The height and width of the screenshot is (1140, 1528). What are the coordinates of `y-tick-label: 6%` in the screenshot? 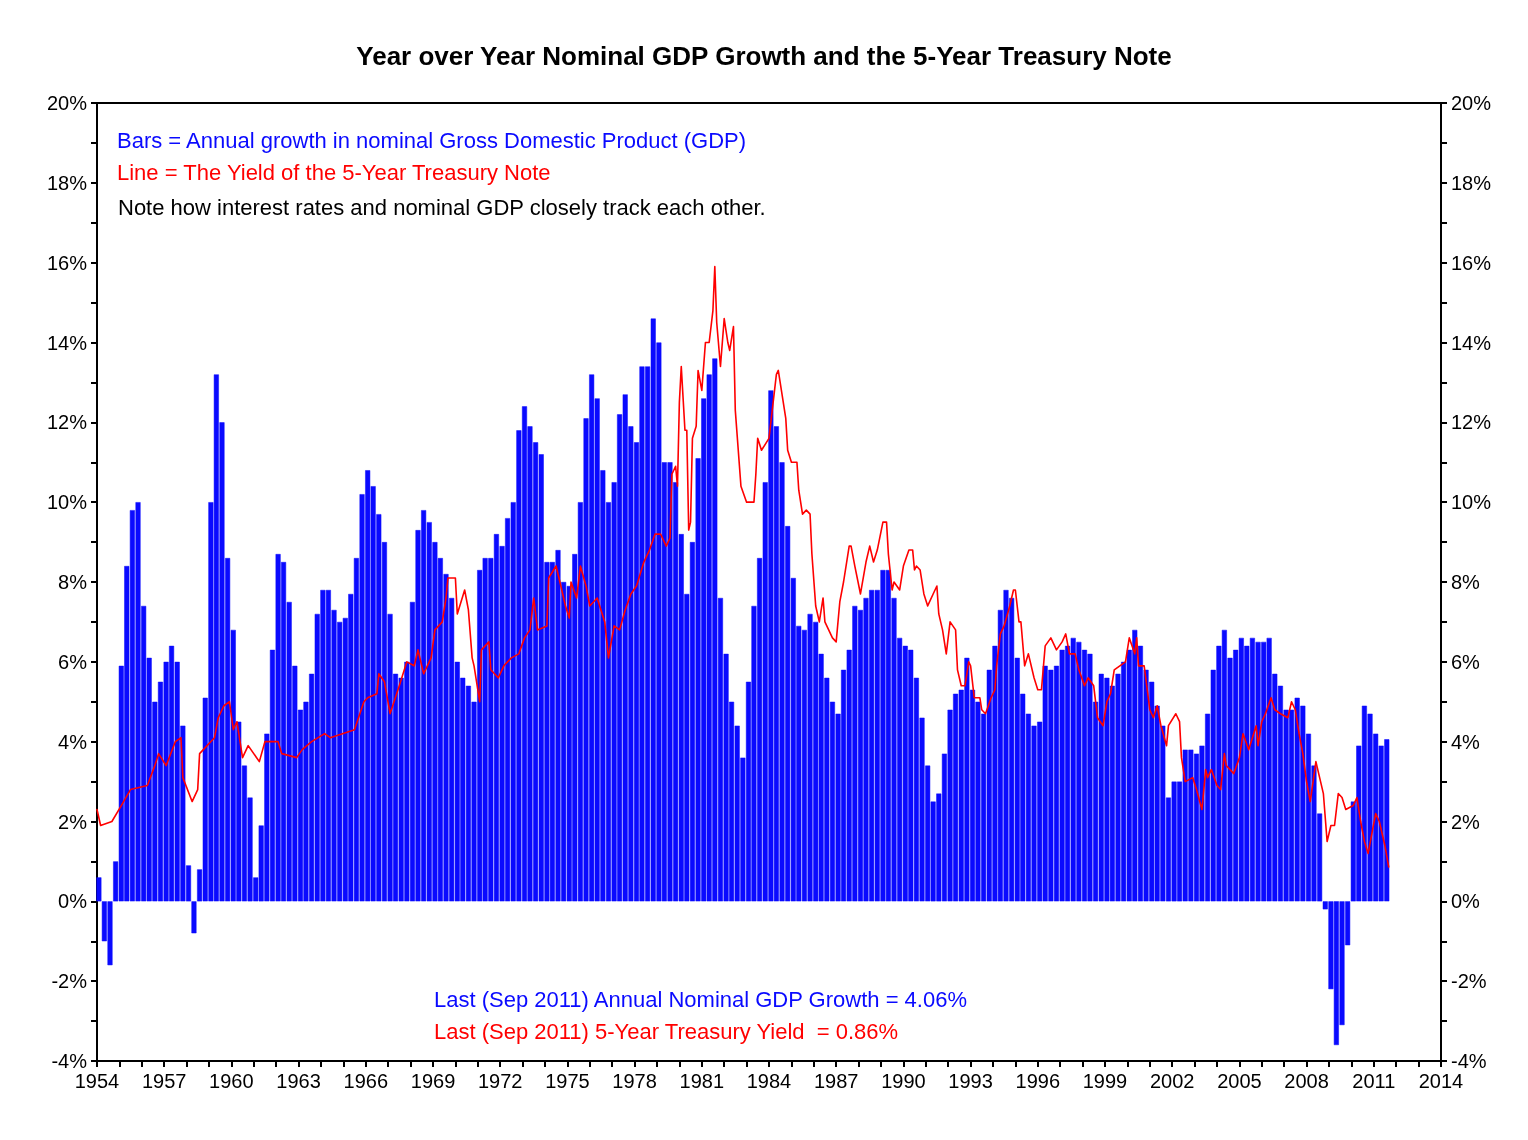 It's located at (73, 661).